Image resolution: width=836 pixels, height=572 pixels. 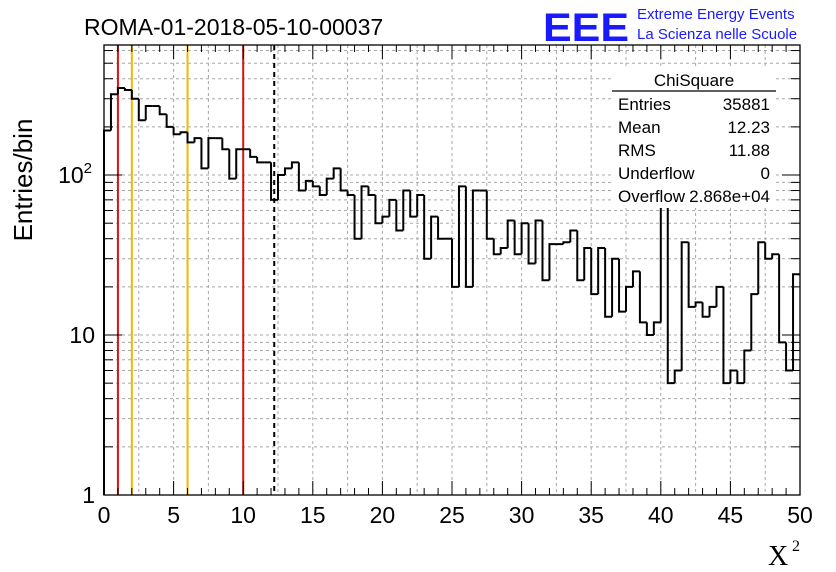 What do you see at coordinates (694, 80) in the screenshot?
I see `stats-title: ChiSquare` at bounding box center [694, 80].